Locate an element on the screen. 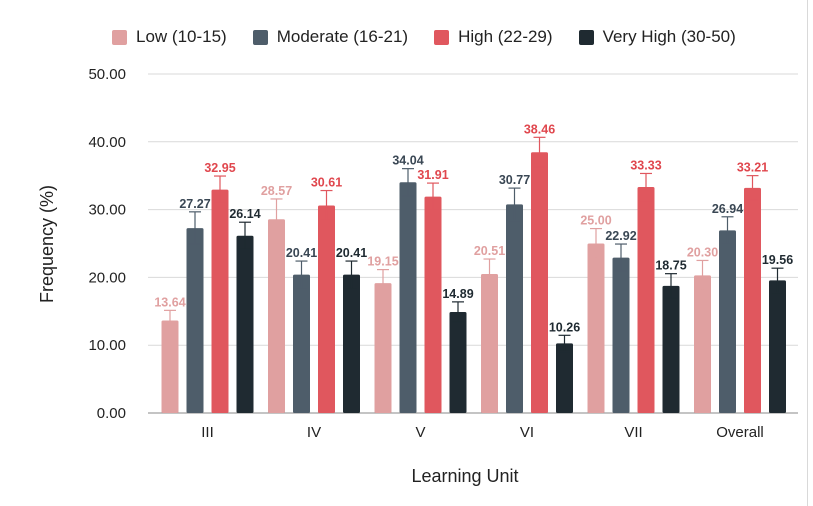  data-label: 30.77 is located at coordinates (514, 180).